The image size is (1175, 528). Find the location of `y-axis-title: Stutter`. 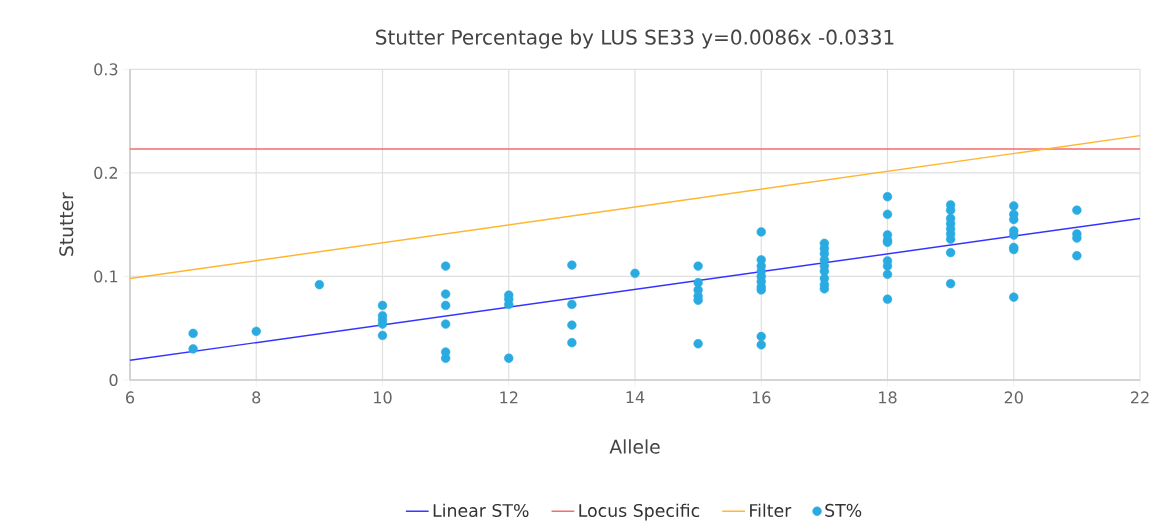

y-axis-title: Stutter is located at coordinates (66, 224).